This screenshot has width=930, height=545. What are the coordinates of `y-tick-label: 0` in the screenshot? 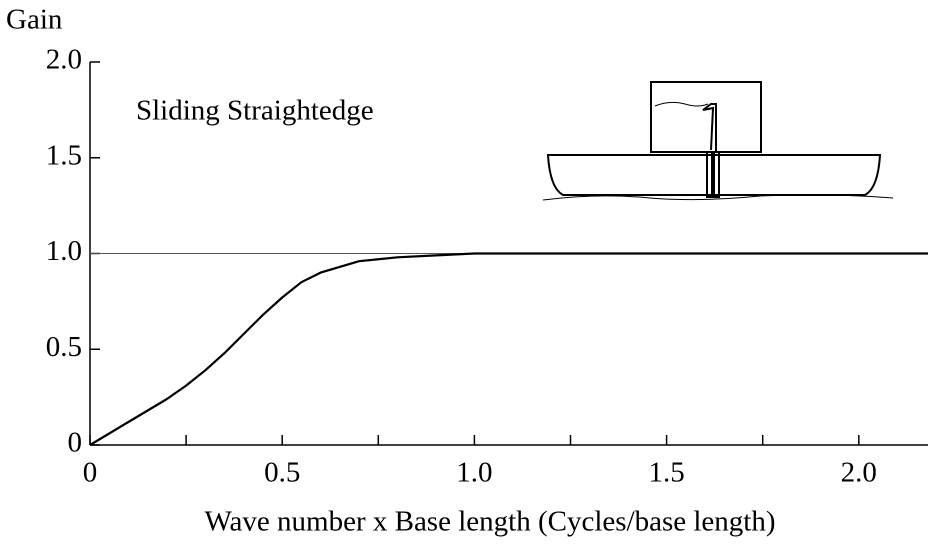 It's located at (75, 443).